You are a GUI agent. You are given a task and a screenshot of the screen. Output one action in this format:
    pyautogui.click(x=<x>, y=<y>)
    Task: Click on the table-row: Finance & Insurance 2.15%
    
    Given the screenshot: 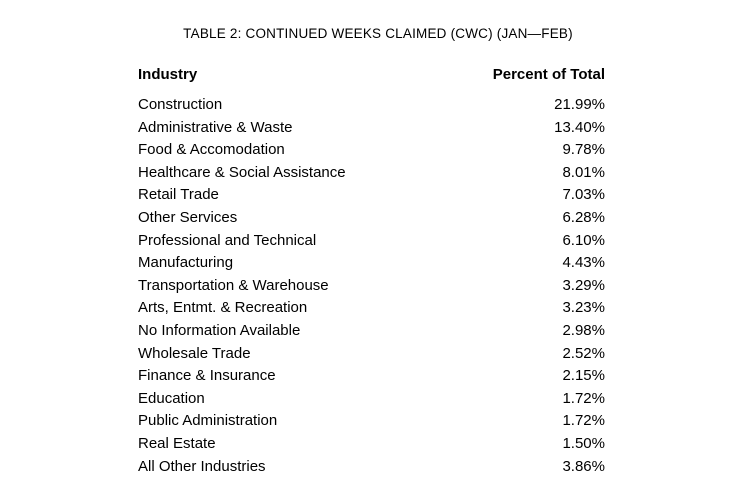 What is the action you would take?
    pyautogui.click(x=371, y=376)
    